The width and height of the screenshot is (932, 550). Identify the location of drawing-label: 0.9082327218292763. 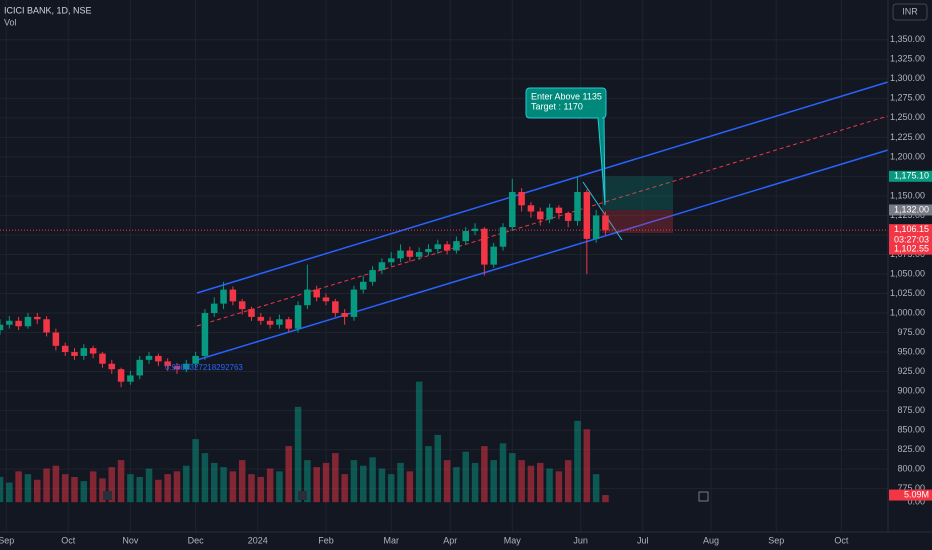
(204, 367).